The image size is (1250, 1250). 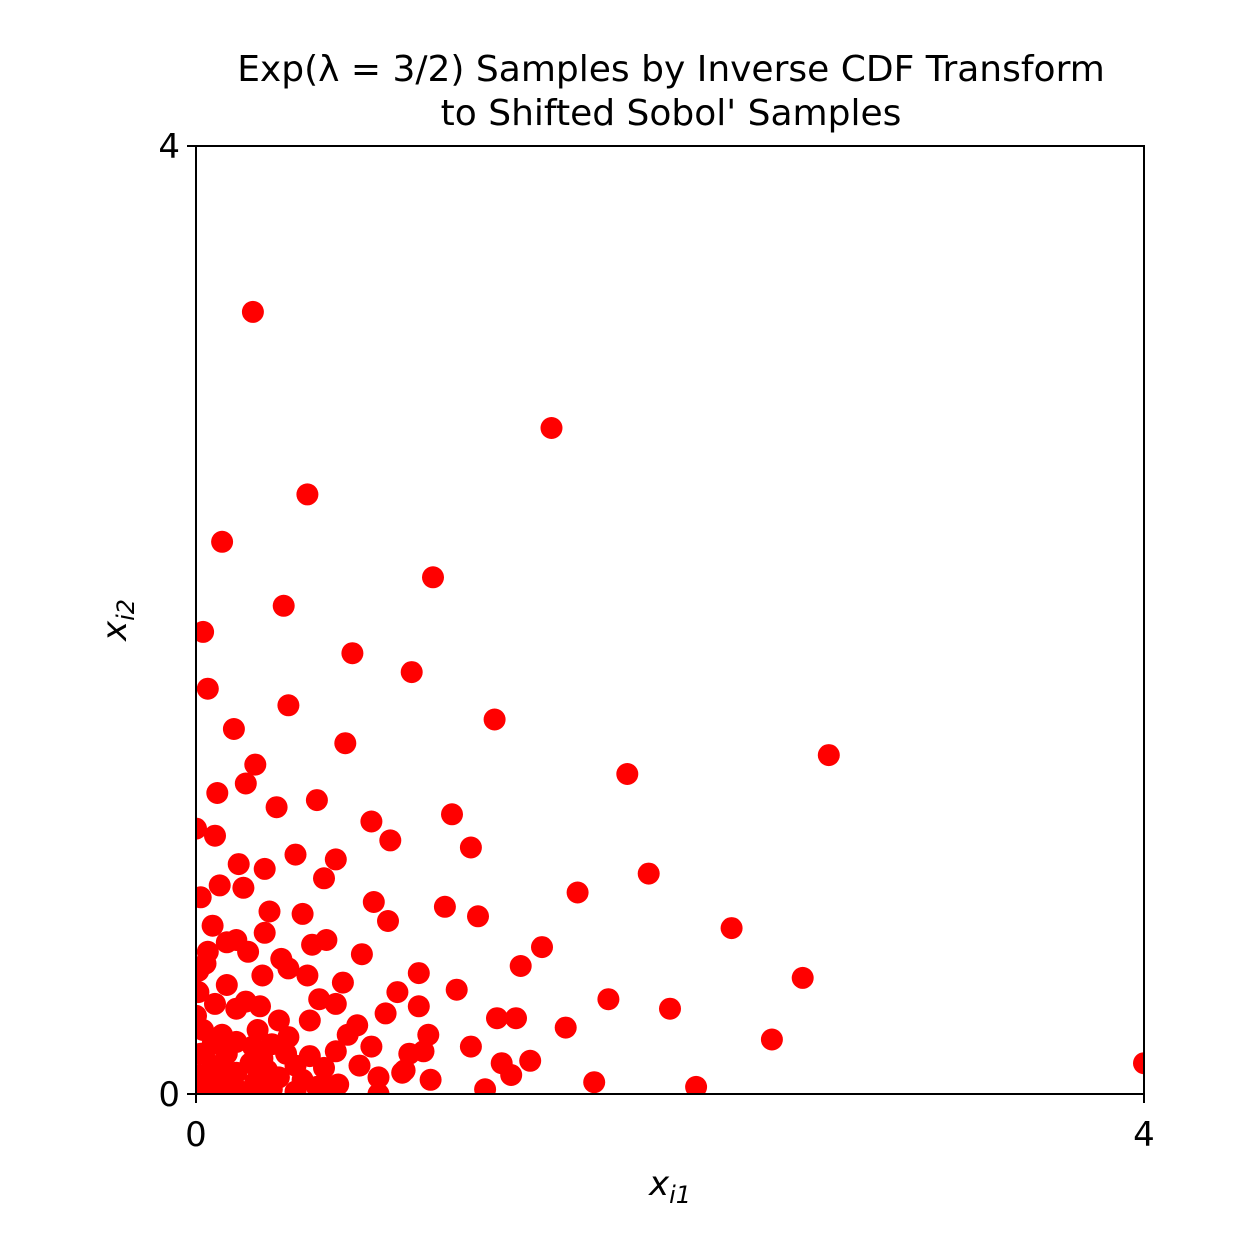 I want to click on chart-title-line2: to Shifted Sobol' Samples, so click(x=671, y=113).